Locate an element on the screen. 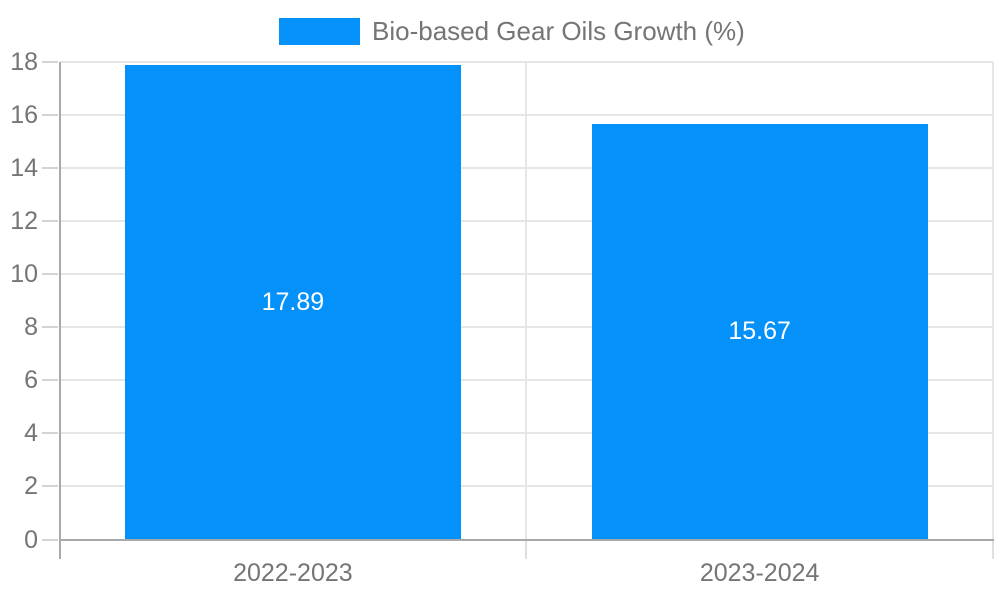  y-axis-tick-label: 14 is located at coordinates (24, 168).